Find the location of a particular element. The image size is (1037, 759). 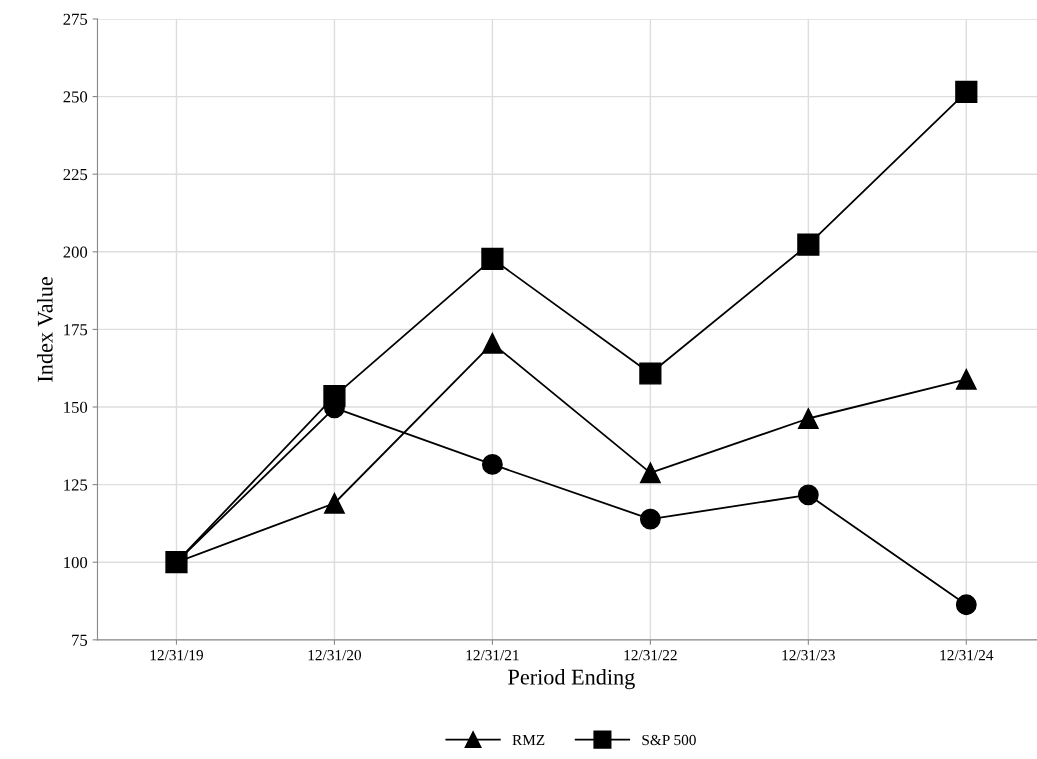

y-tick-label: 150 is located at coordinates (76, 407).